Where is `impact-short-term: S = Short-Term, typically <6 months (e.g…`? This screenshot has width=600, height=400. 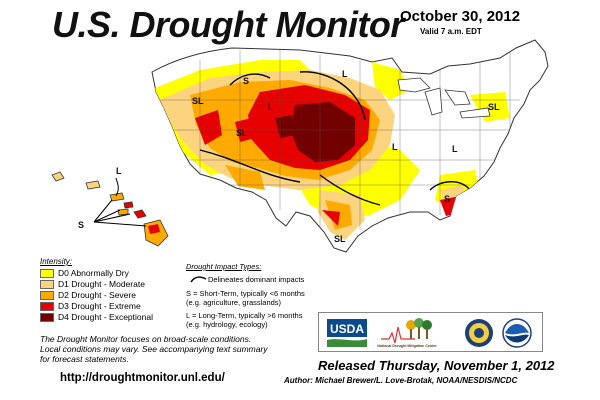
impact-short-term: S = Short-Term, typically <6 months (e.g… is located at coordinates (261, 298).